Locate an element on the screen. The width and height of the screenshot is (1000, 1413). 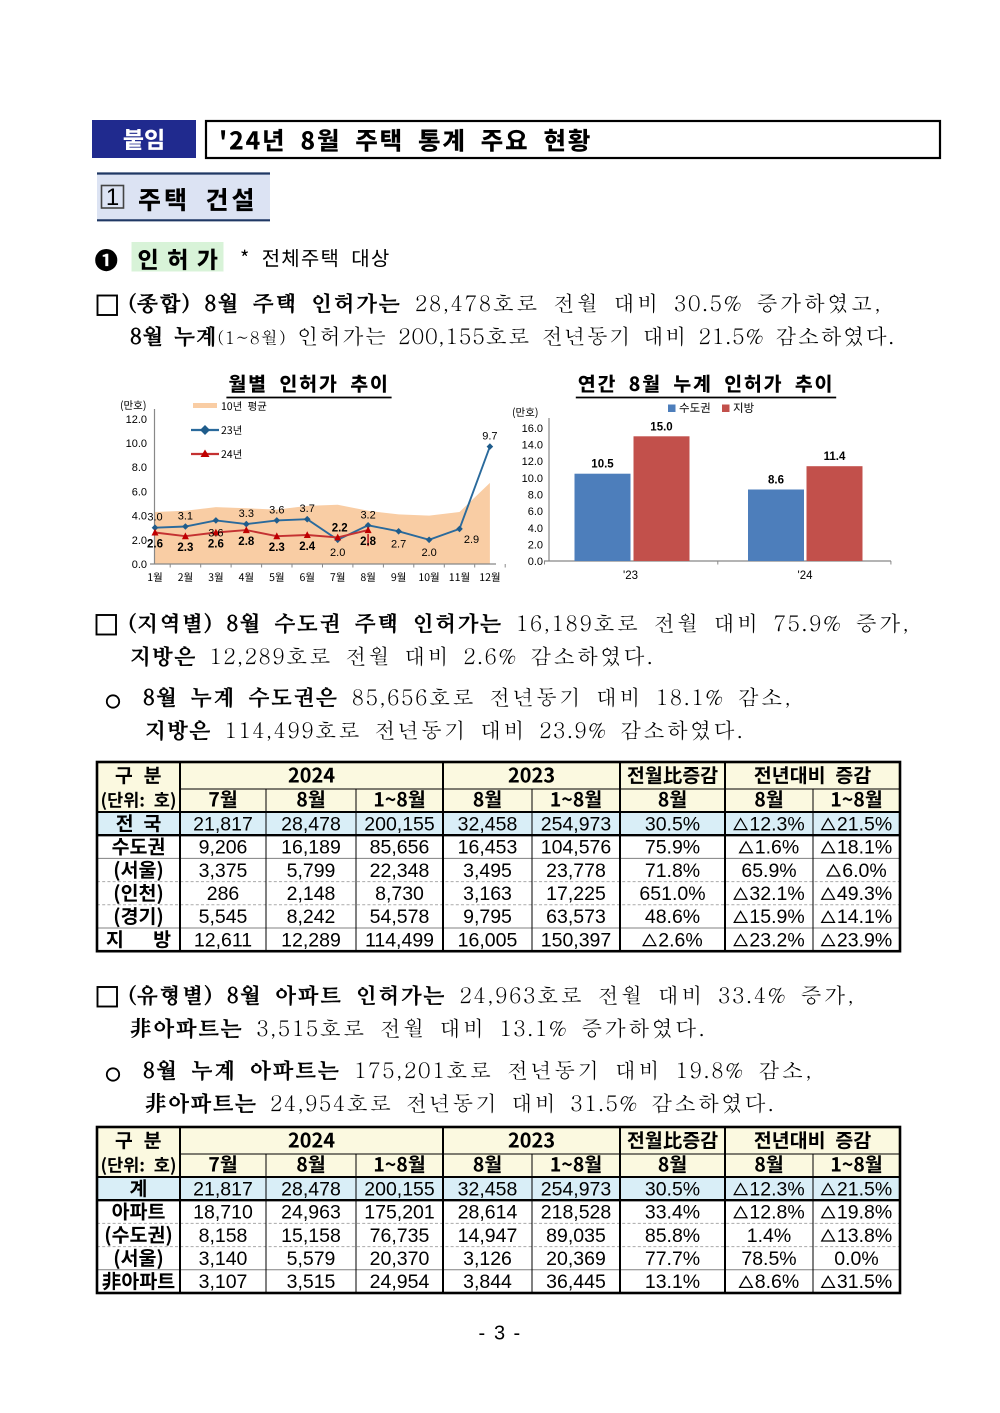
svg-text: 15.9% is located at coordinates (776, 917).